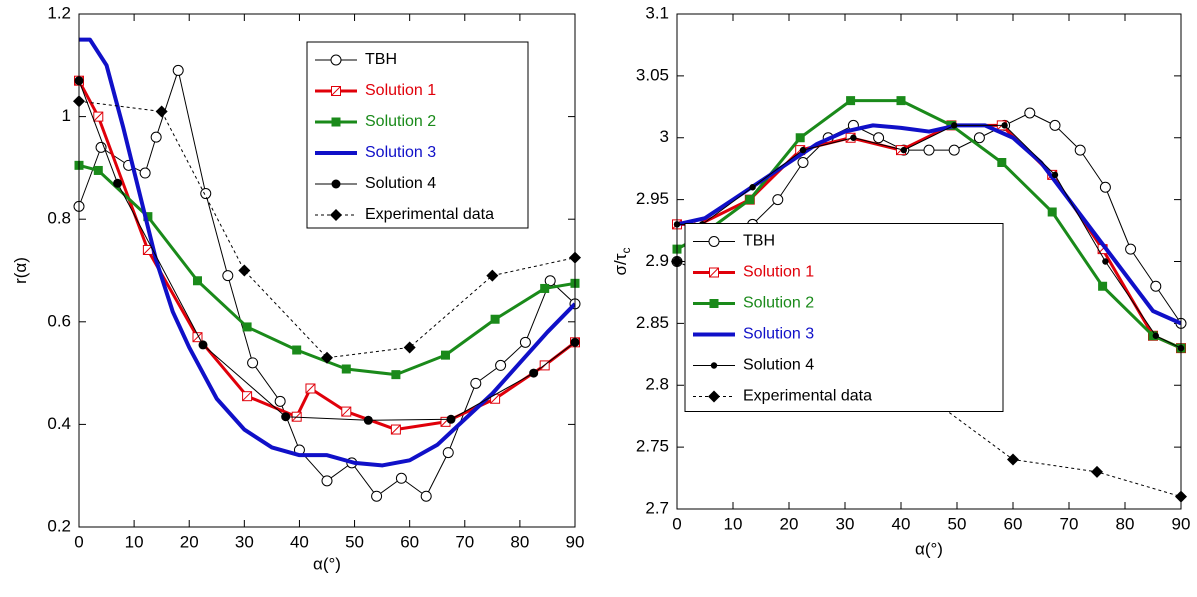 The height and width of the screenshot is (597, 1197). What do you see at coordinates (1069, 523) in the screenshot?
I see `x-tick-label: 70` at bounding box center [1069, 523].